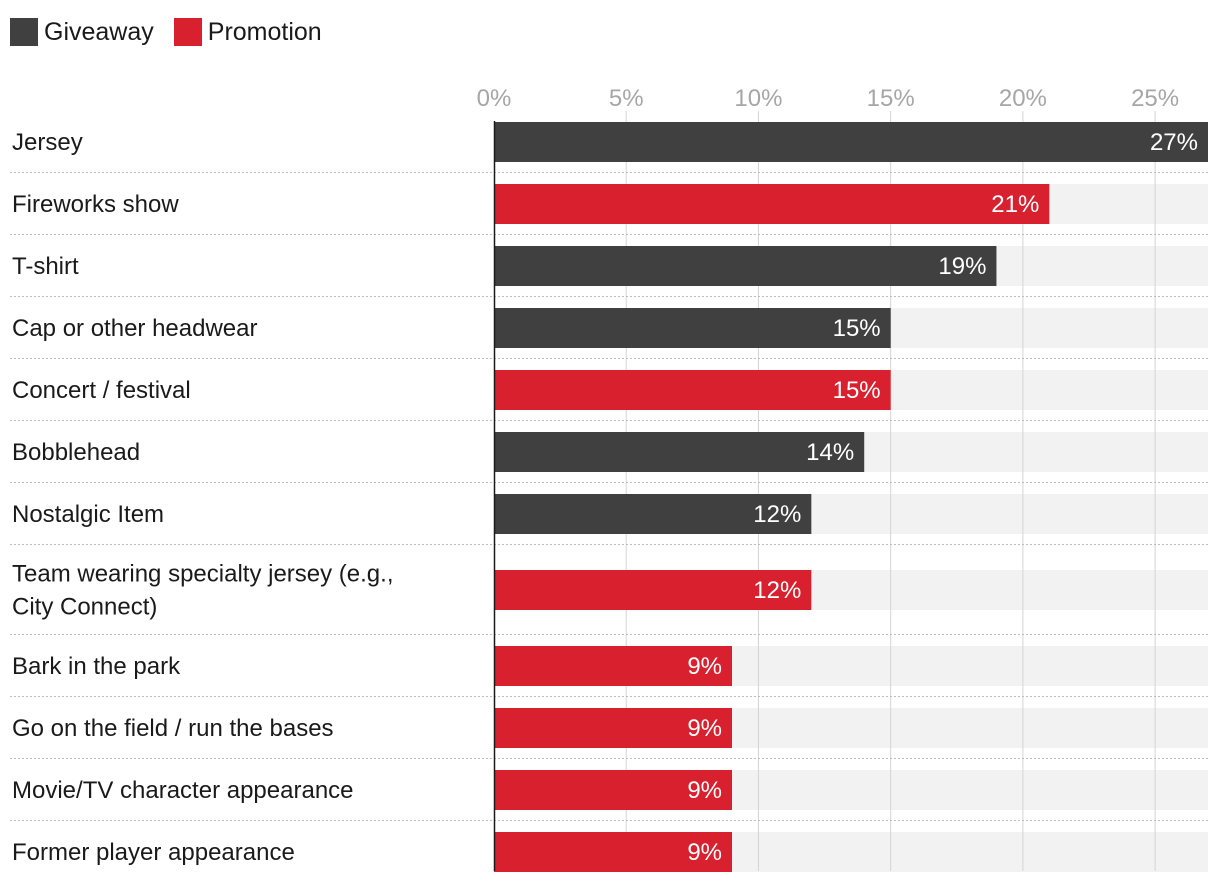  I want to click on category-label: Bobblehead, so click(76, 452).